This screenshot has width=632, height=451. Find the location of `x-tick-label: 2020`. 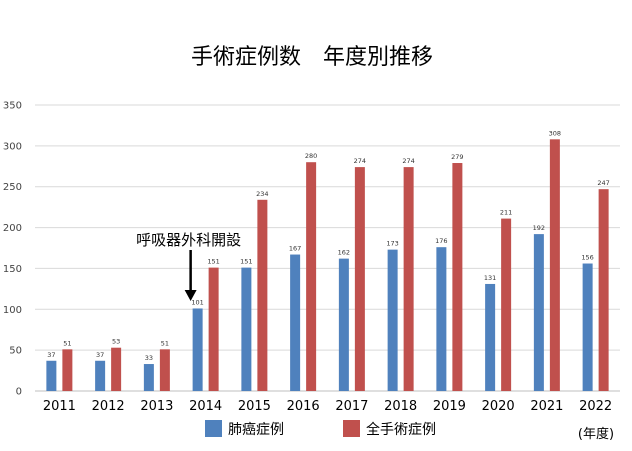

x-tick-label: 2020 is located at coordinates (498, 406).